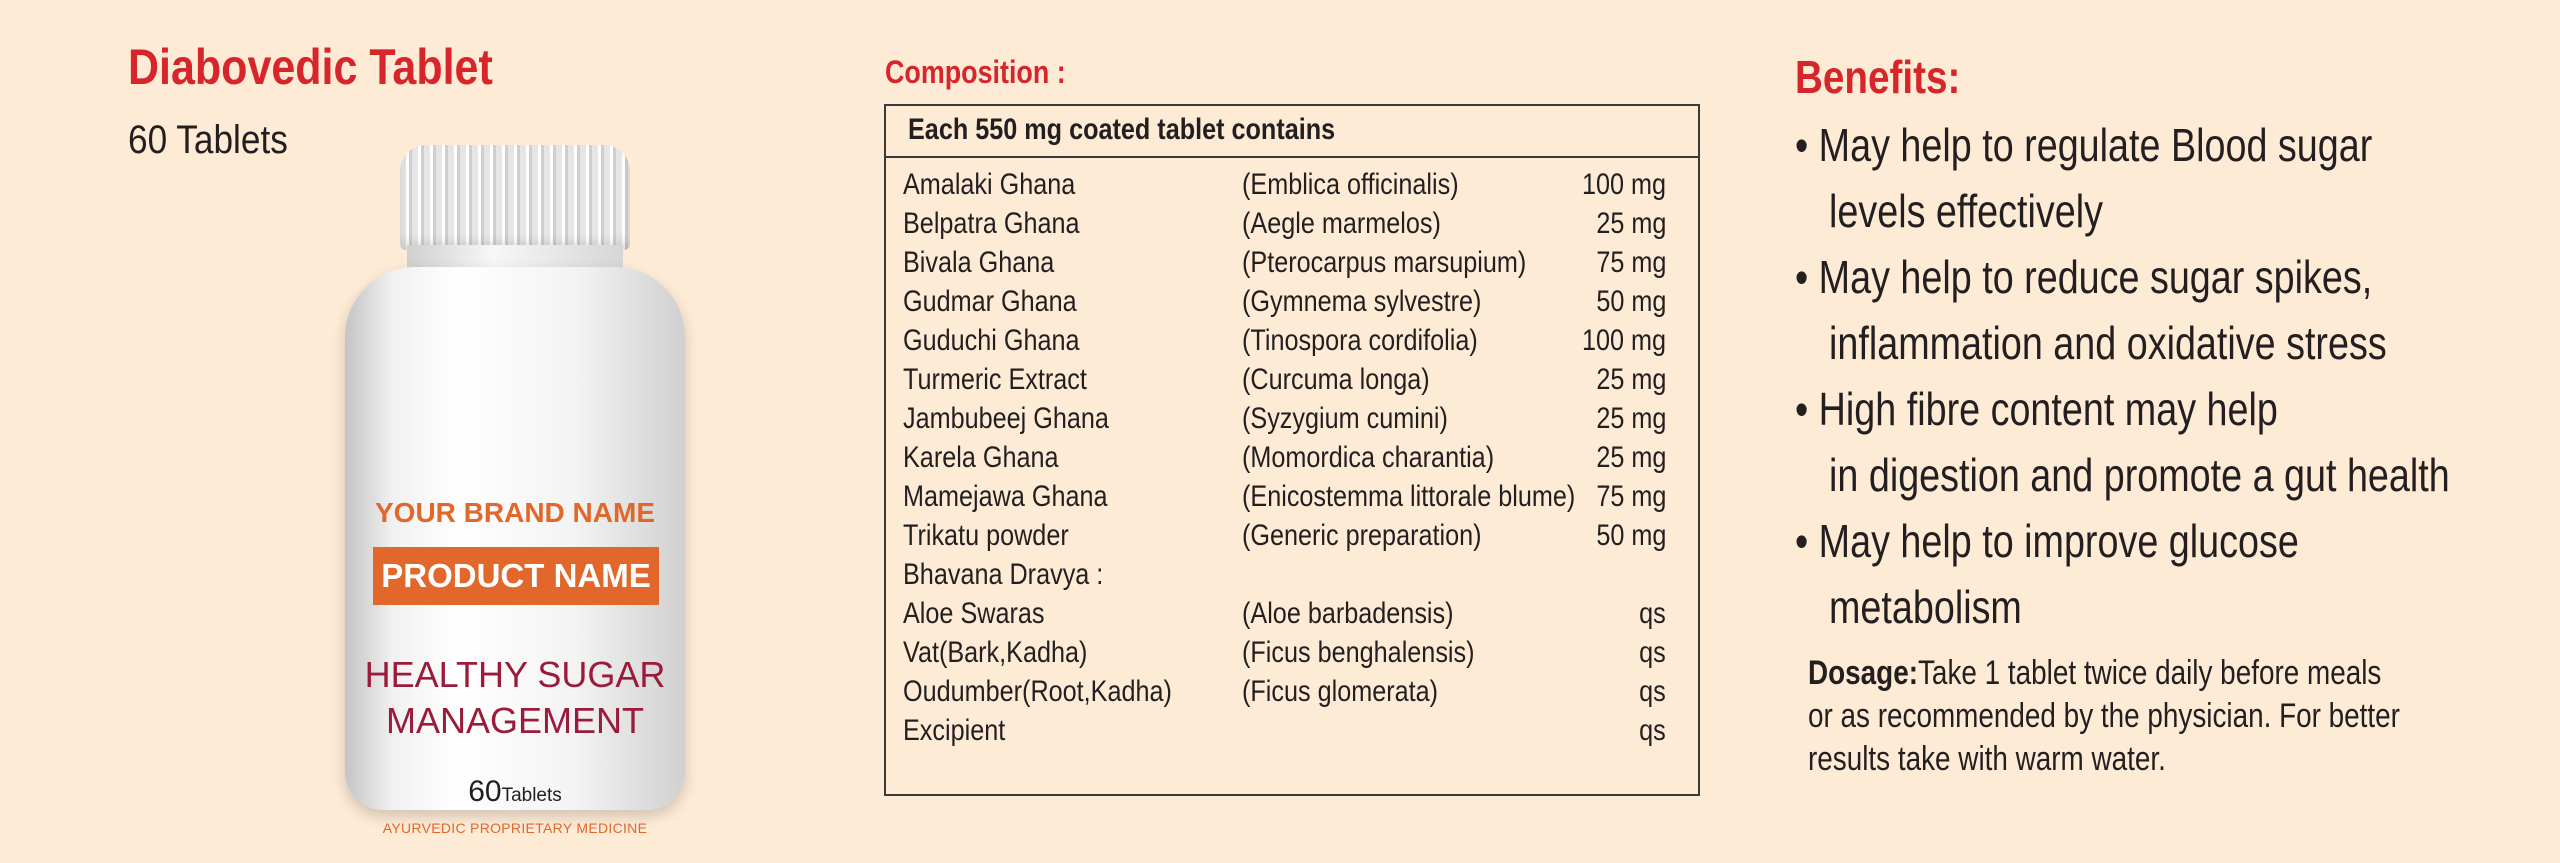 The height and width of the screenshot is (863, 2560). What do you see at coordinates (1005, 496) in the screenshot?
I see `ingredient-name: Mamejawa Ghana` at bounding box center [1005, 496].